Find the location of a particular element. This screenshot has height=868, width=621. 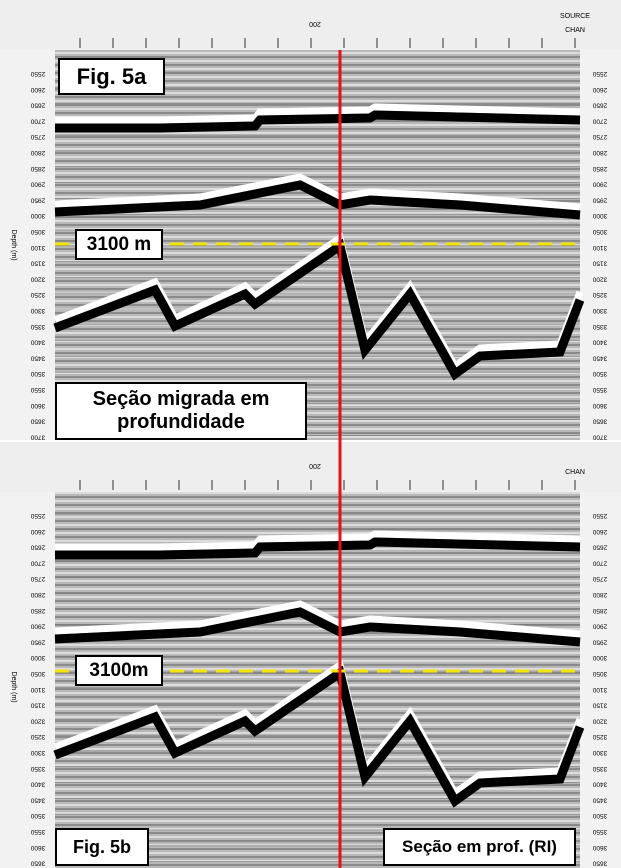

caption: Seção migrada em profundidade is located at coordinates (181, 411).